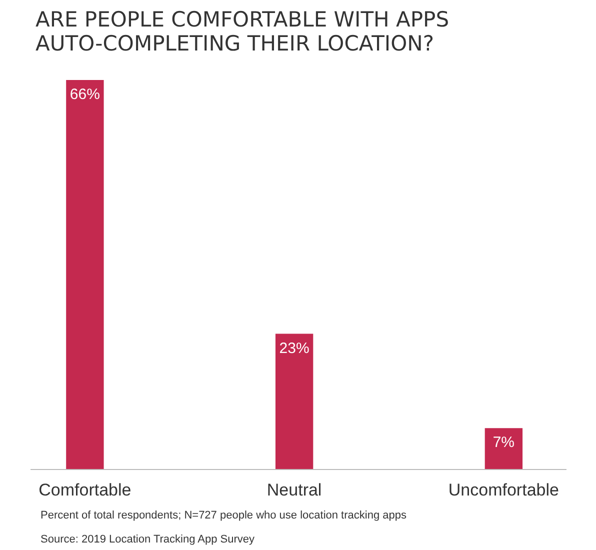 This screenshot has width=596, height=550. Describe the element at coordinates (503, 443) in the screenshot. I see `data-label: 7%` at that location.